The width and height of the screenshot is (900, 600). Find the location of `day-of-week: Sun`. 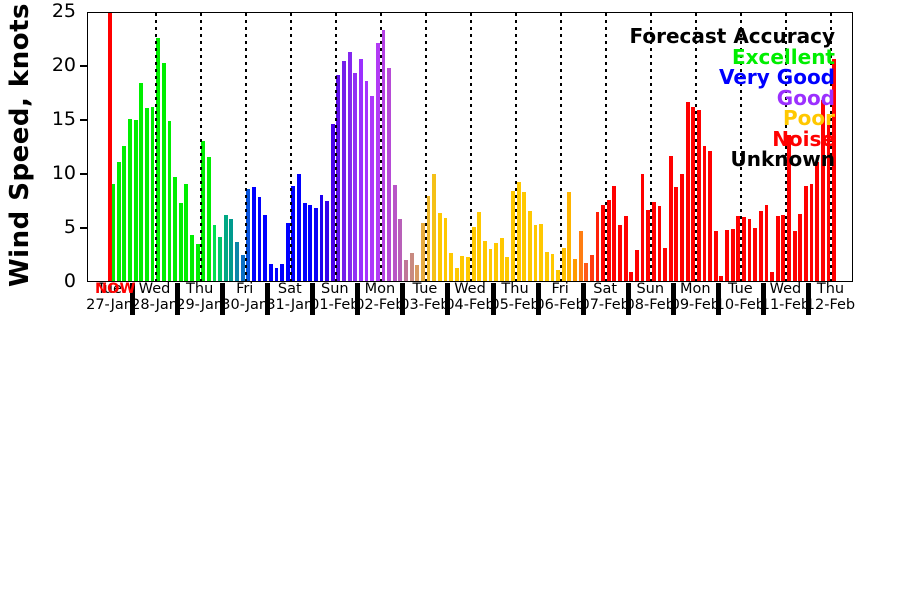

day-of-week: Sun is located at coordinates (650, 289).